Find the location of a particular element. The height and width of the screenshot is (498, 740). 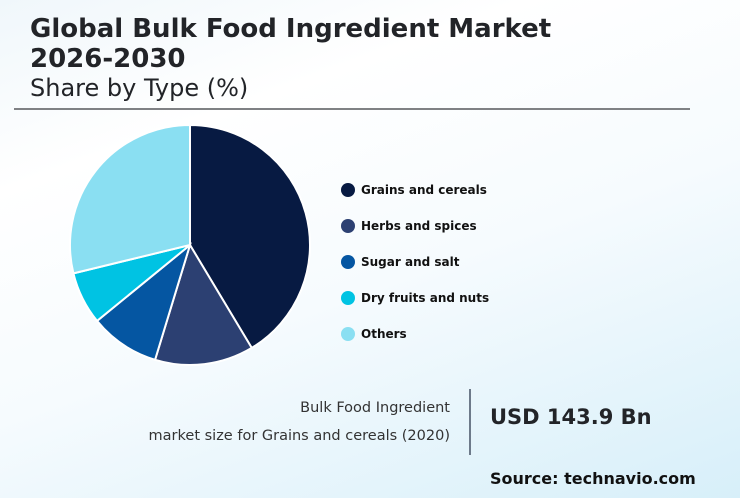

stat-value: USD 143.9 Bn is located at coordinates (571, 417).